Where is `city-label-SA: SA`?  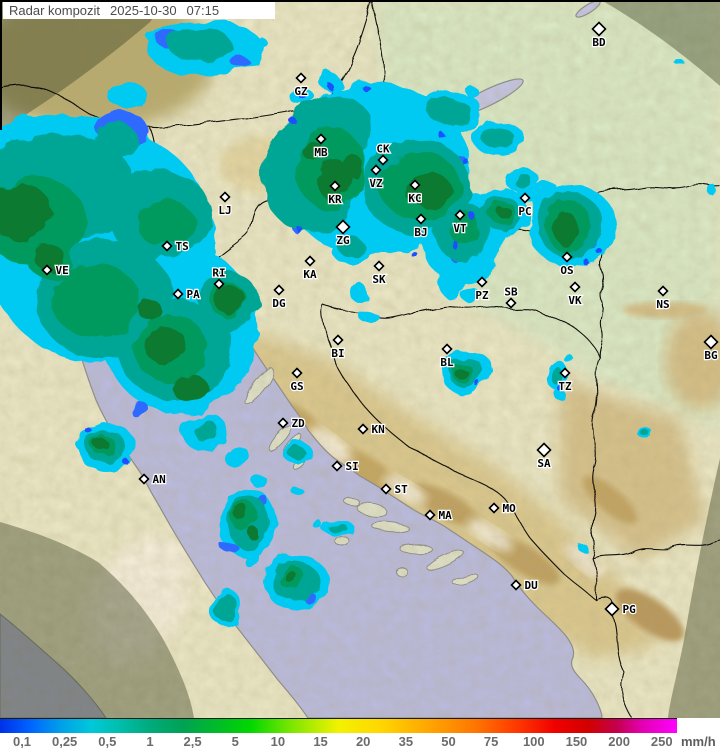 city-label-SA: SA is located at coordinates (544, 463).